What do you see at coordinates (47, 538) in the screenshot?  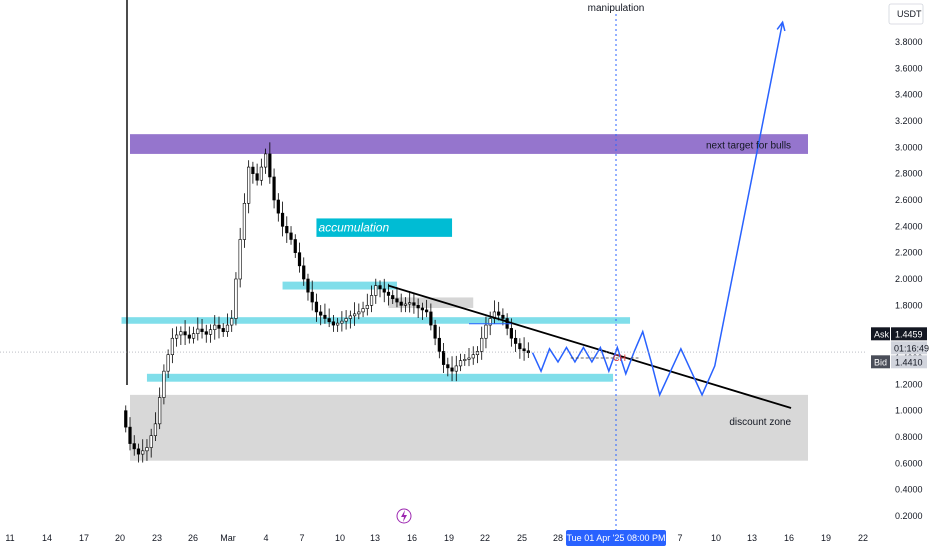 I see `x-tick-label: 14` at bounding box center [47, 538].